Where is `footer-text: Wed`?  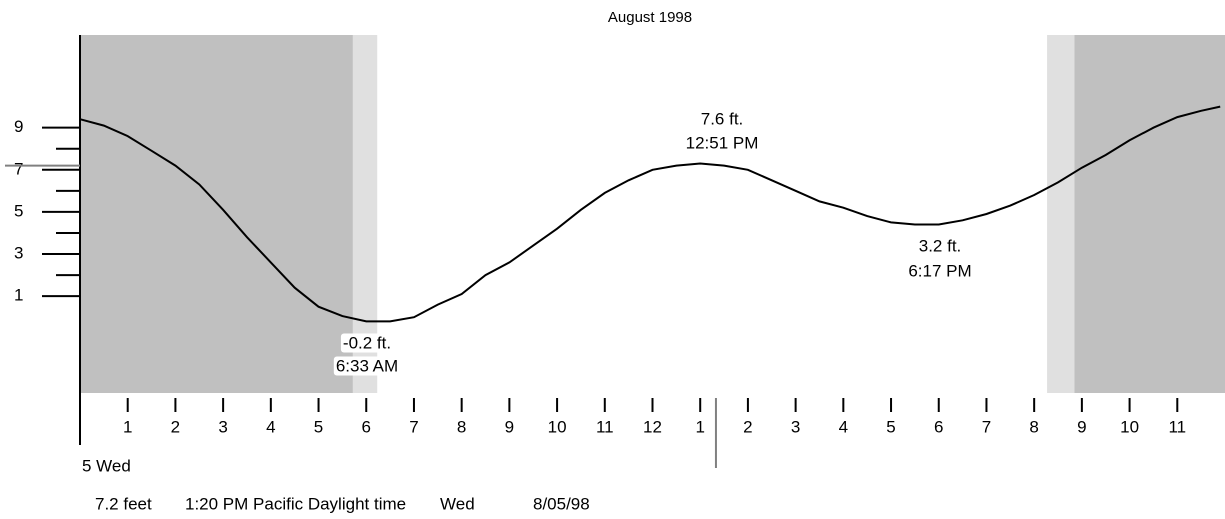 footer-text: Wed is located at coordinates (457, 503).